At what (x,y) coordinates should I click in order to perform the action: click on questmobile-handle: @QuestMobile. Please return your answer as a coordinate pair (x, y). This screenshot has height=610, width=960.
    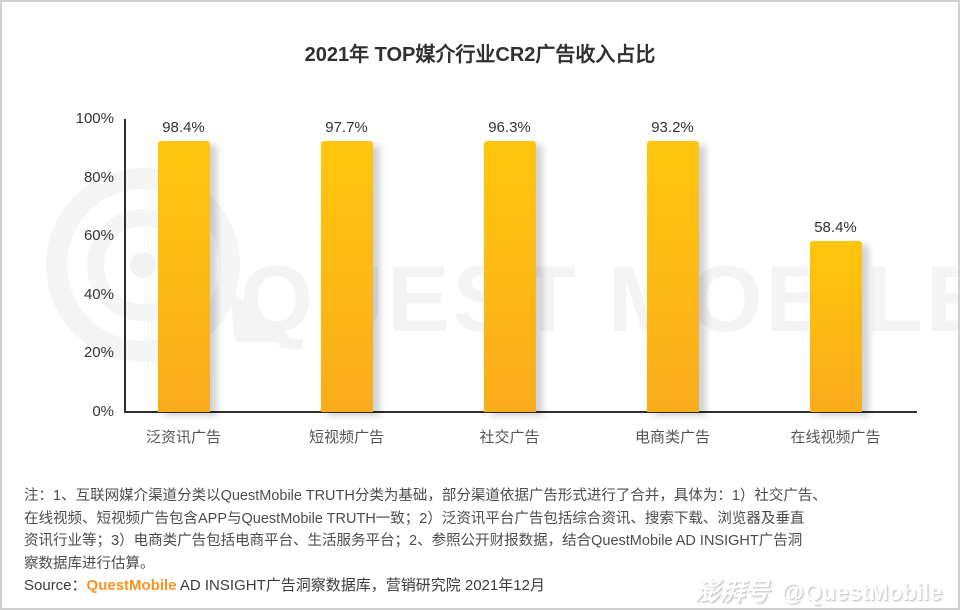
    Looking at the image, I should click on (861, 592).